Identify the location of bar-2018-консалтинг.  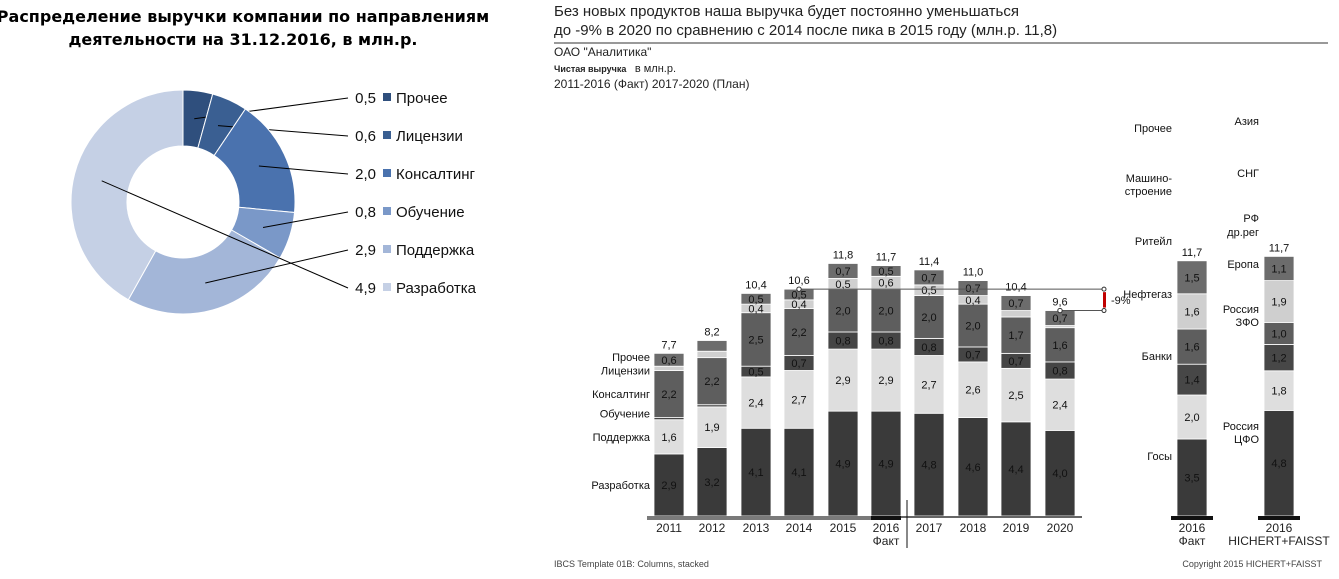
(973, 325).